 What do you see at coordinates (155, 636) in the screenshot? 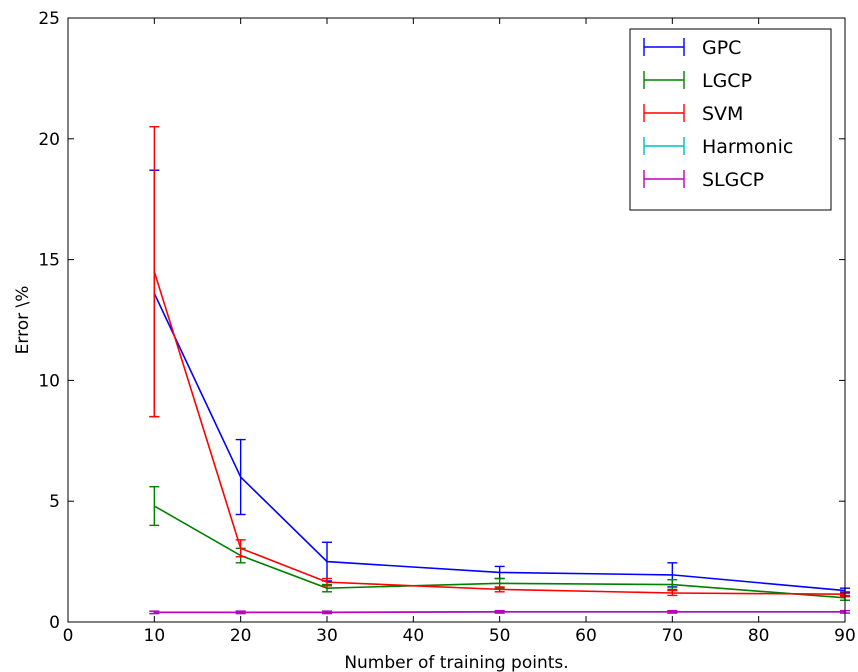
I see `x-tick-label: 10` at bounding box center [155, 636].